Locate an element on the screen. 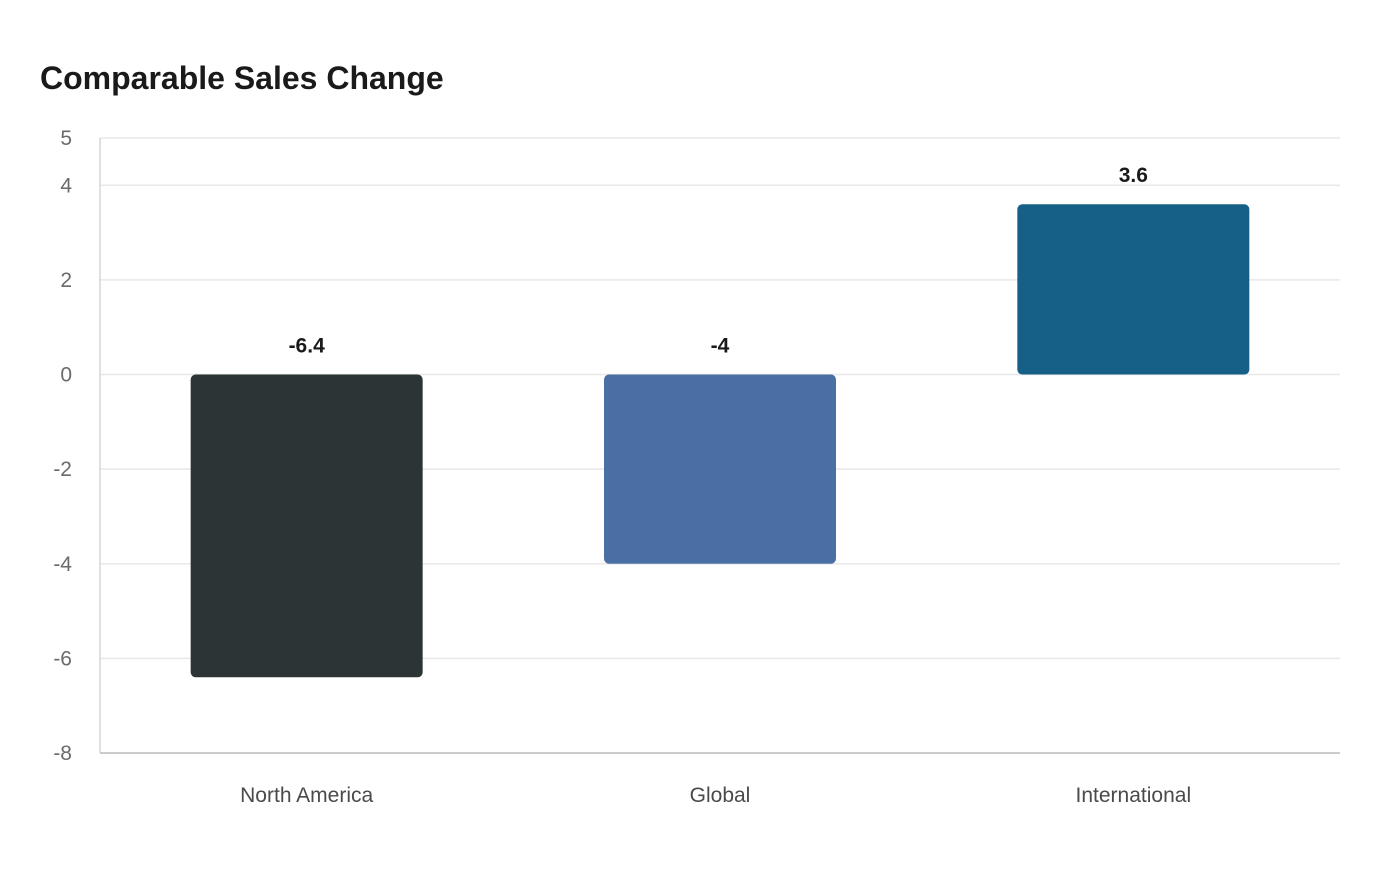  bar-north-america is located at coordinates (306, 526).